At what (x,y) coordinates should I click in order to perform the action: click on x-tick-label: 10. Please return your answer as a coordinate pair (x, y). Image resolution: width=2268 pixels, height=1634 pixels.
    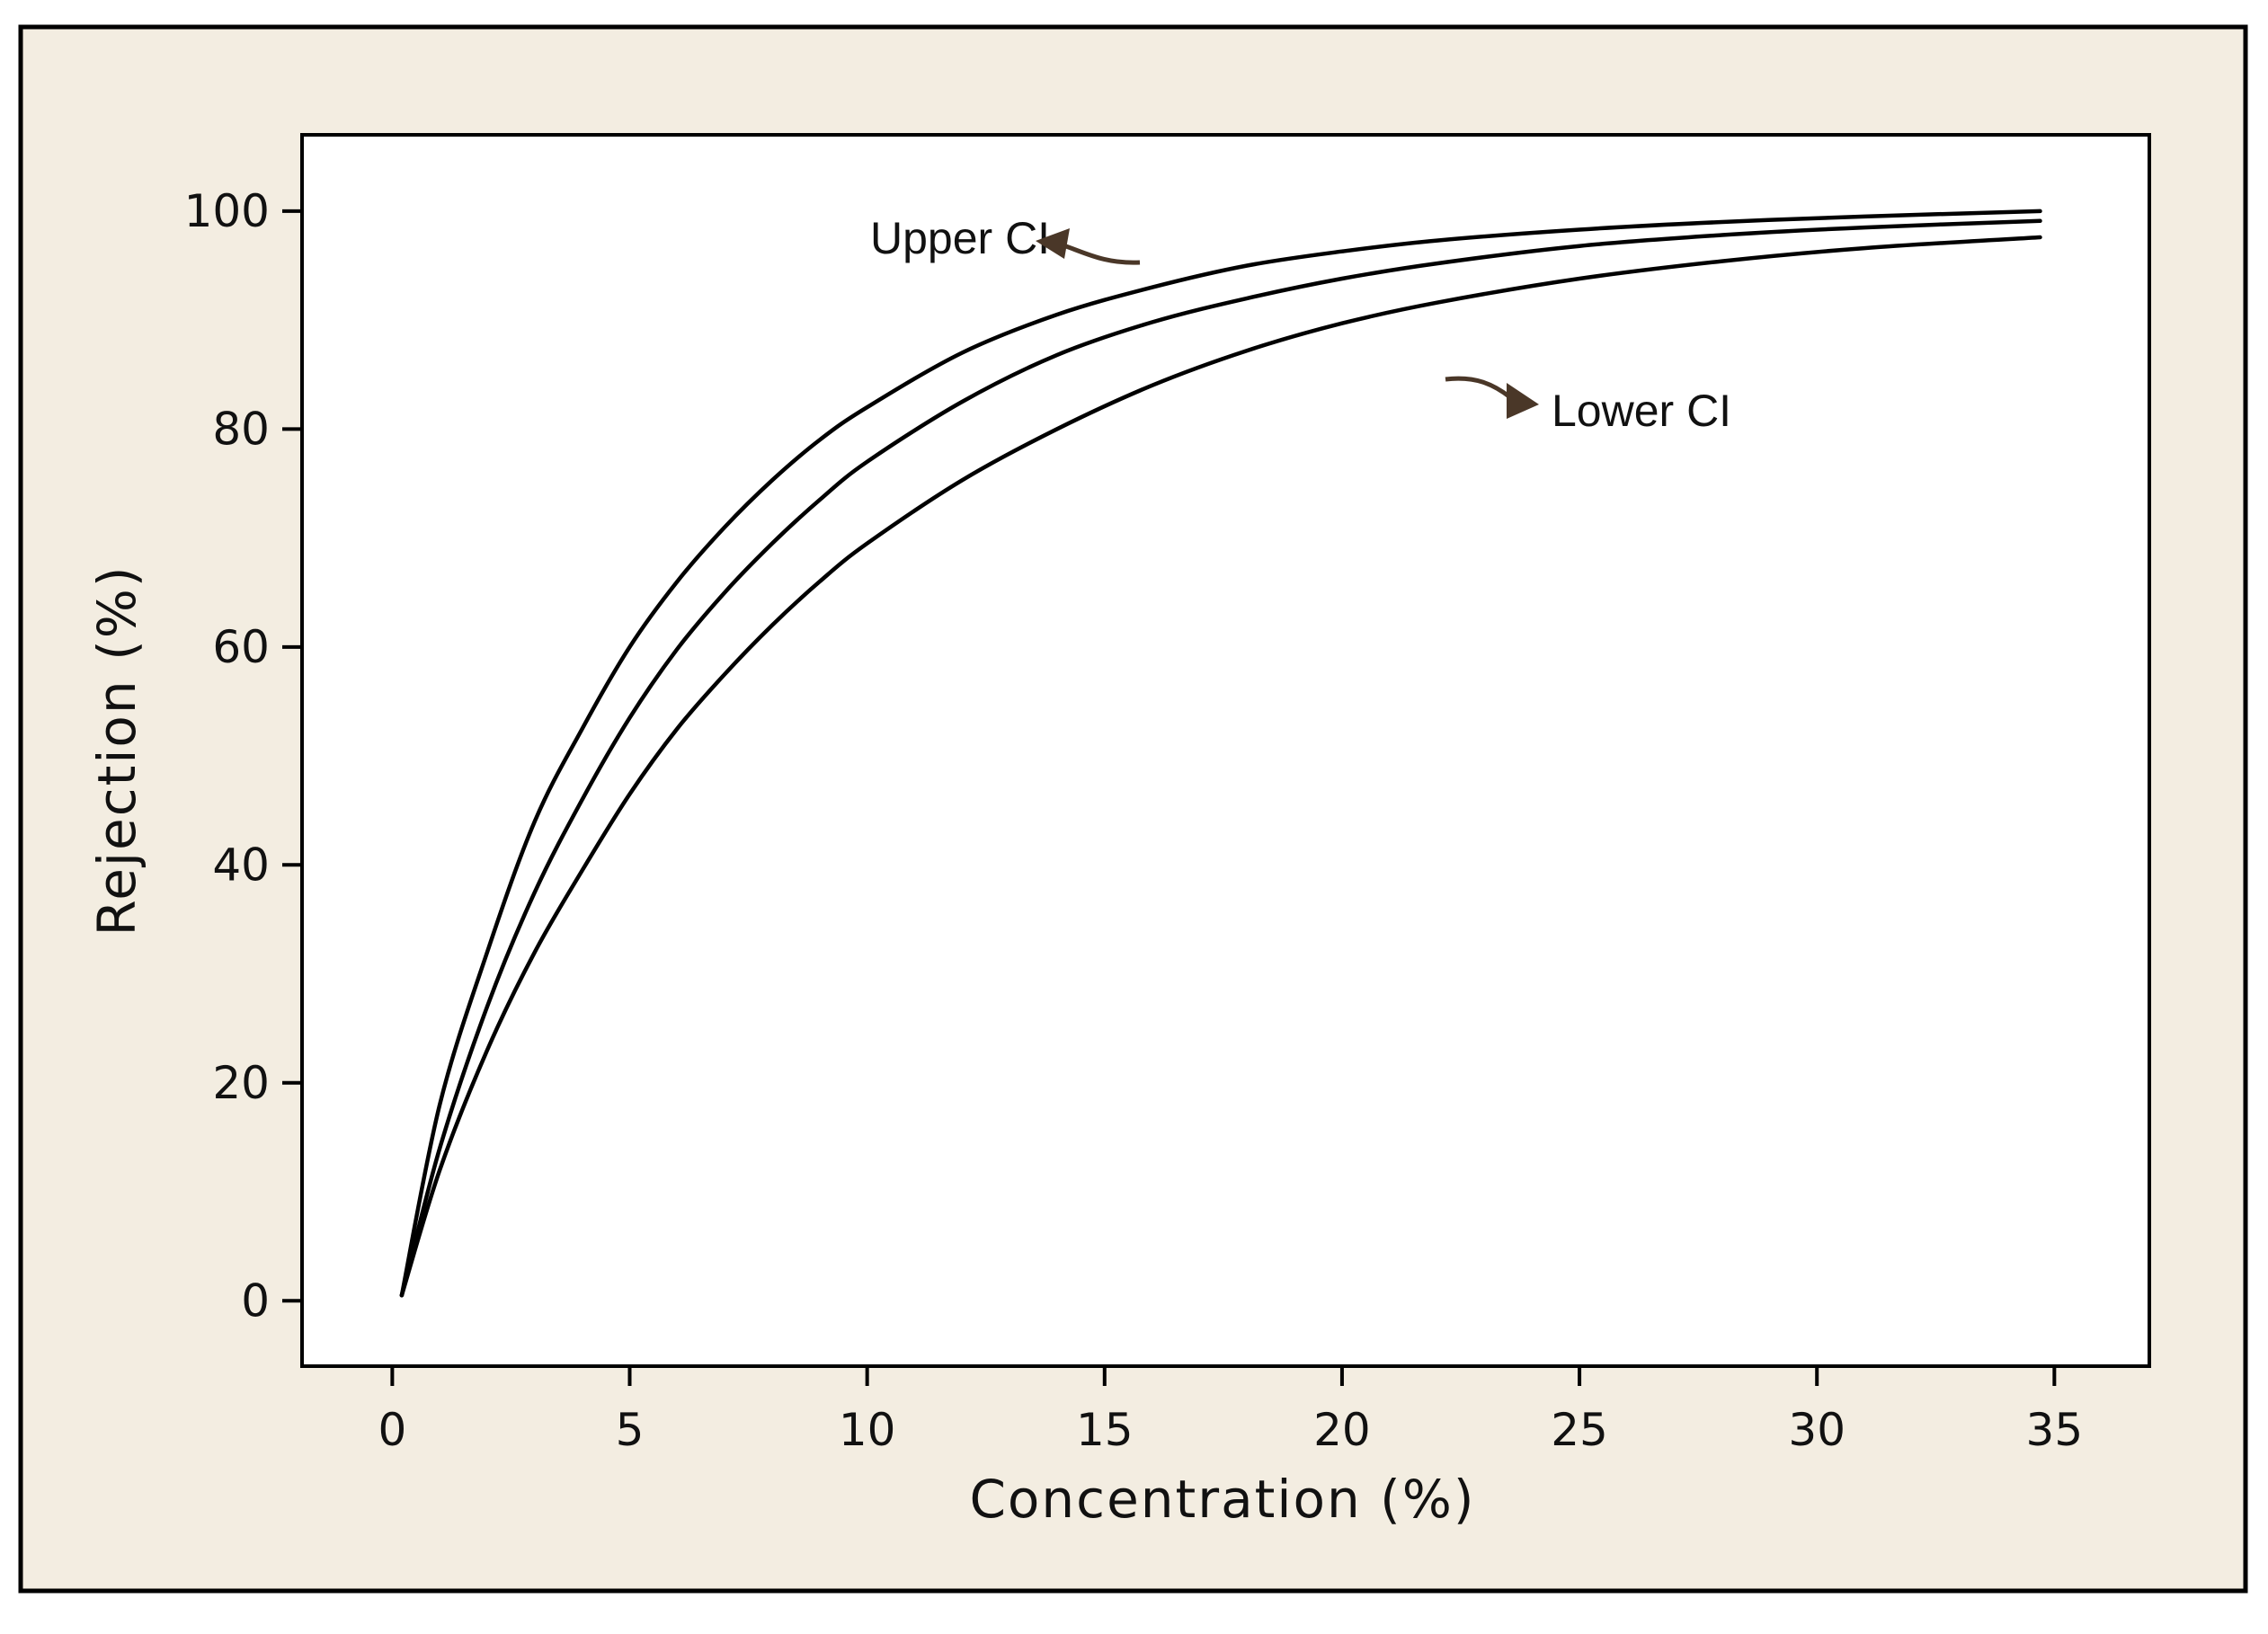
    Looking at the image, I should click on (867, 1430).